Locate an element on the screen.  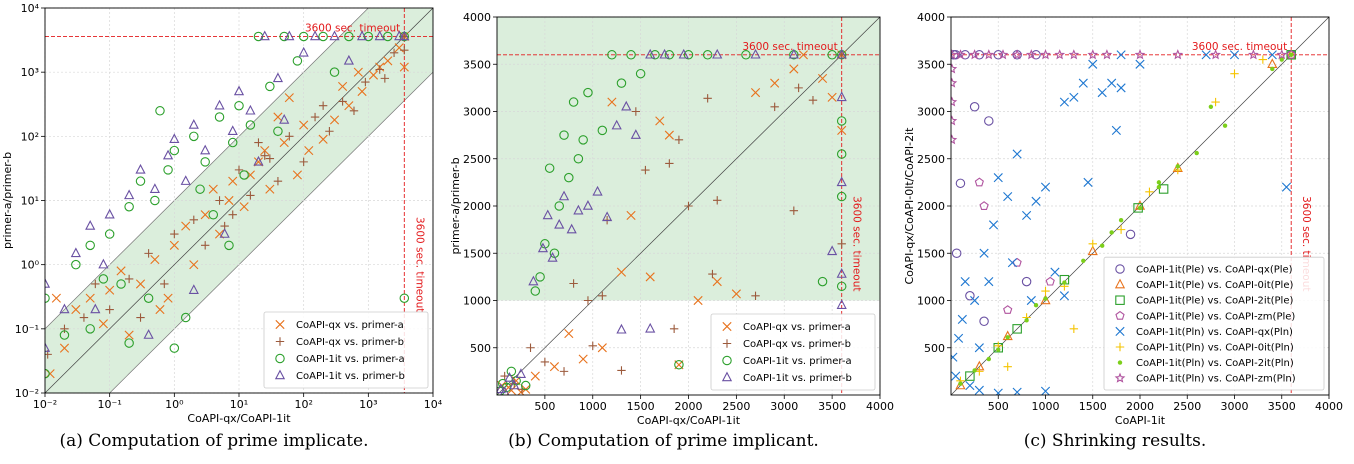
timeout-label-vertical: 3600 sec. timeout is located at coordinates (419, 264).